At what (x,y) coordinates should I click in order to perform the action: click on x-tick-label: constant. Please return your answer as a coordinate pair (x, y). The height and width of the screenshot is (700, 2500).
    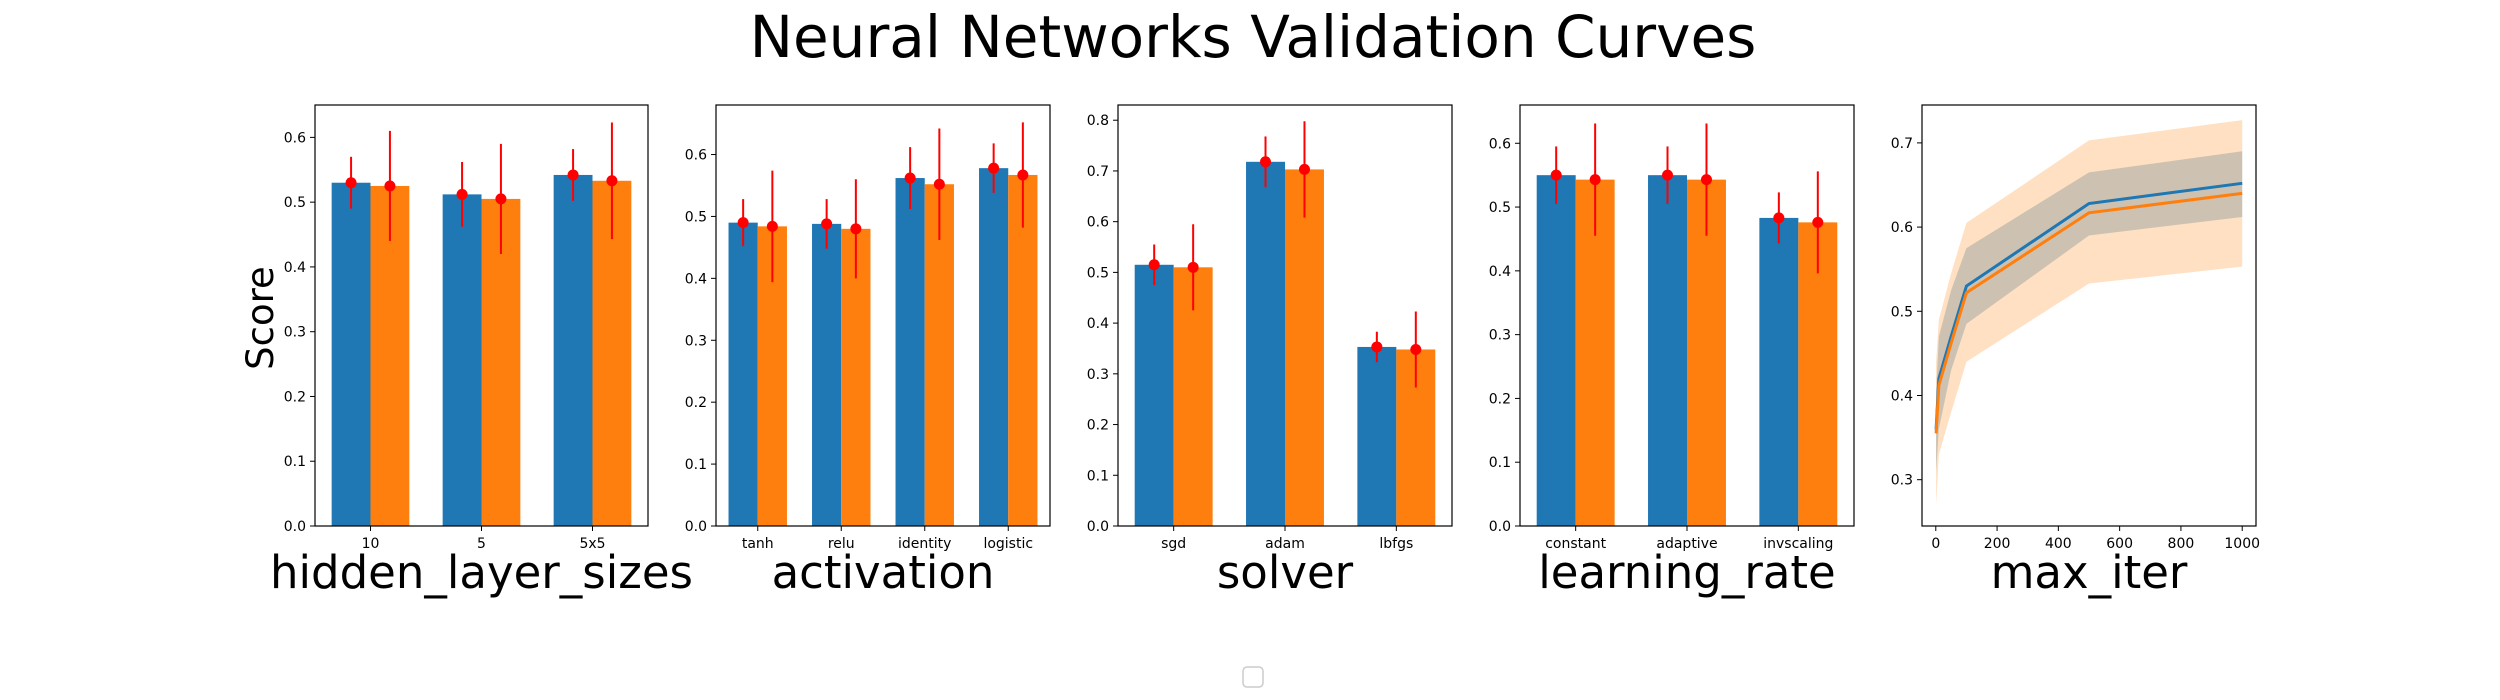
    Looking at the image, I should click on (1575, 544).